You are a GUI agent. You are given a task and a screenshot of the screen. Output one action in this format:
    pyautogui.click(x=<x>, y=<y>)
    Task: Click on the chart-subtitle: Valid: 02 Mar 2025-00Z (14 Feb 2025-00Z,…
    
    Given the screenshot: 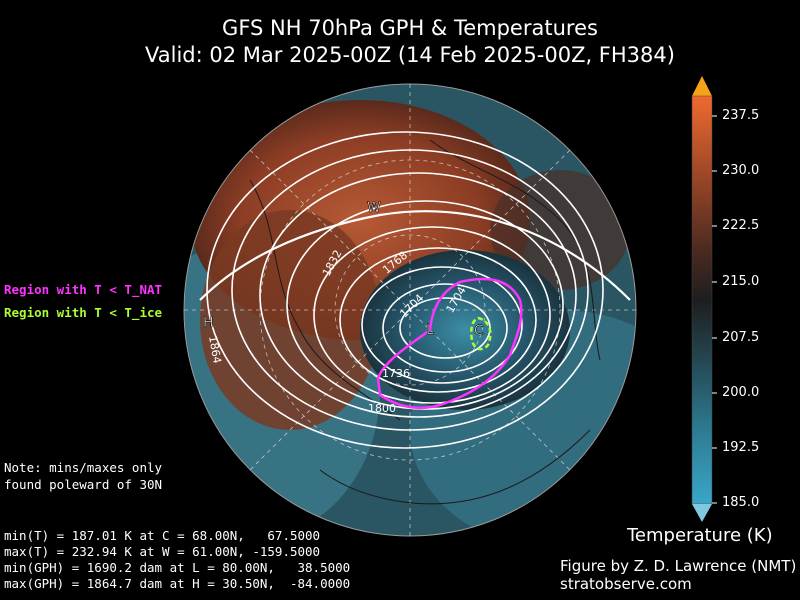 What is the action you would take?
    pyautogui.click(x=410, y=55)
    